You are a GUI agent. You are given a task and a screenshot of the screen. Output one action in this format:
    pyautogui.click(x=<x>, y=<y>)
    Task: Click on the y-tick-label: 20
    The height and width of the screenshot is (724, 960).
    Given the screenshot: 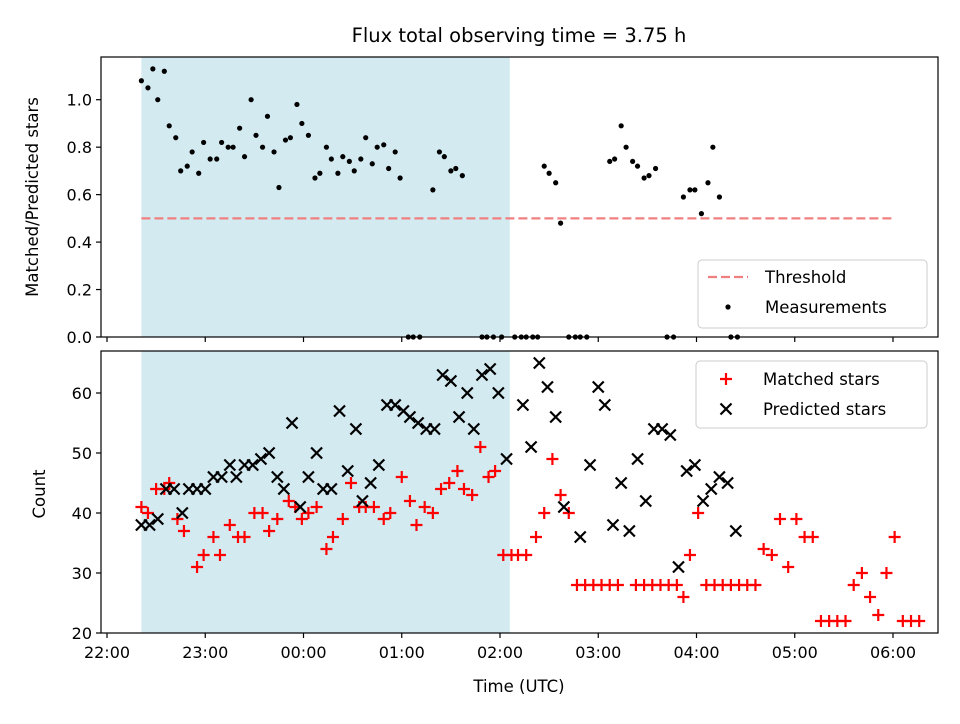 What is the action you would take?
    pyautogui.click(x=82, y=633)
    